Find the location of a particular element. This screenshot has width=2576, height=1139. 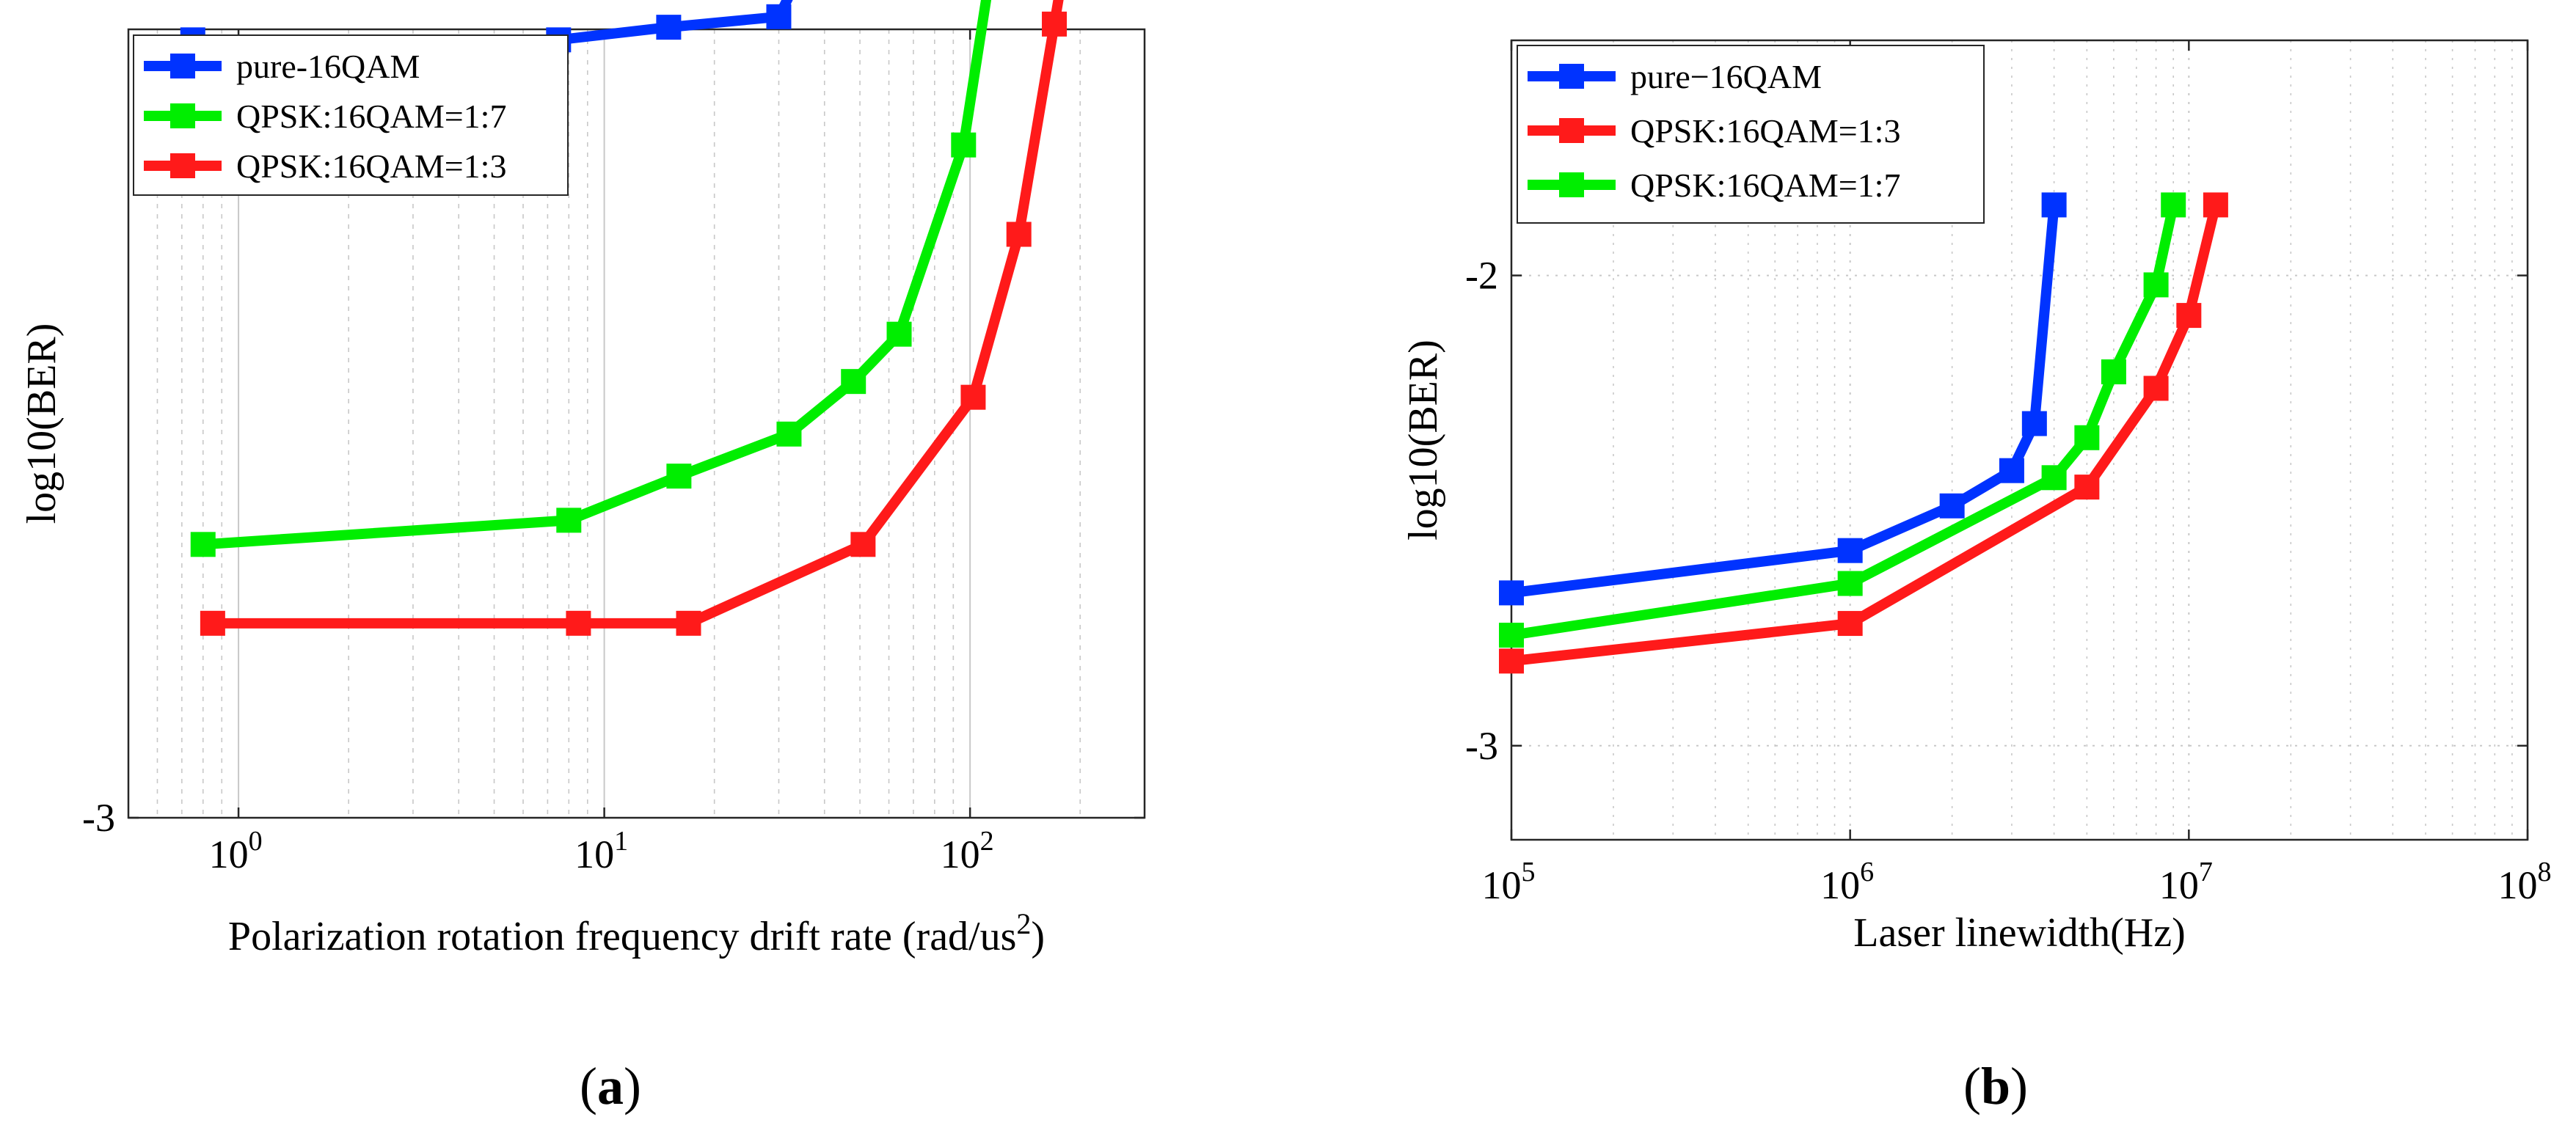

caption-letter: a is located at coordinates (610, 1086).